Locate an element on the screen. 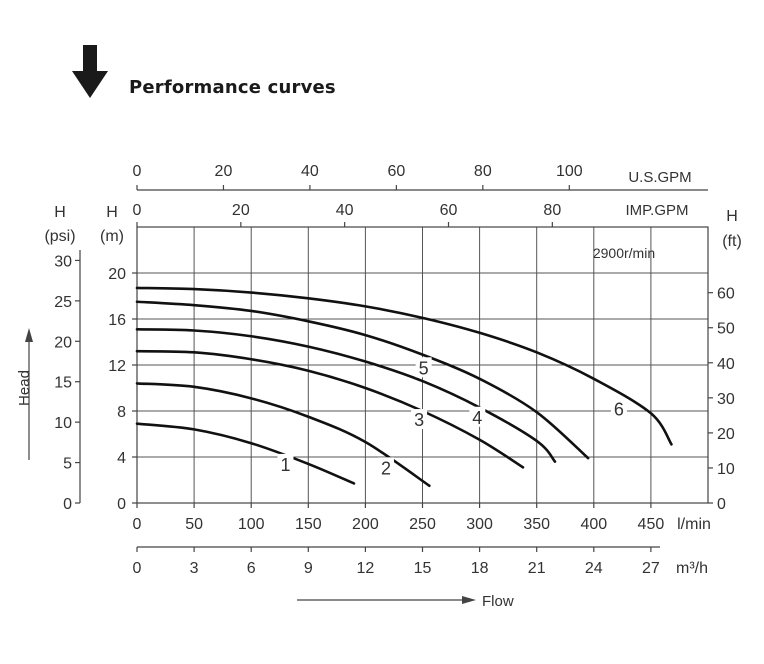 This screenshot has height=664, width=764. lpm-tick-label: 150 is located at coordinates (308, 524).